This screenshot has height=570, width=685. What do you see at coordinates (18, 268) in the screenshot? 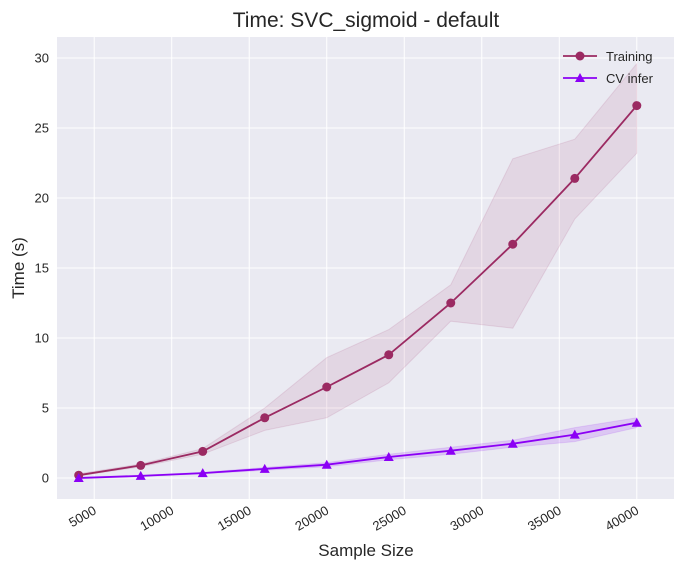
I see `y-axis-label: Time (s)` at bounding box center [18, 268].